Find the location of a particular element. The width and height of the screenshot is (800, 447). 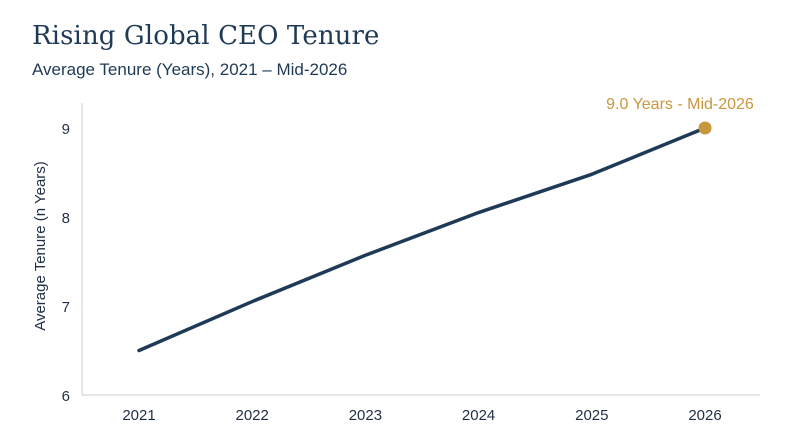

x-tick-label: 2023 is located at coordinates (365, 415).